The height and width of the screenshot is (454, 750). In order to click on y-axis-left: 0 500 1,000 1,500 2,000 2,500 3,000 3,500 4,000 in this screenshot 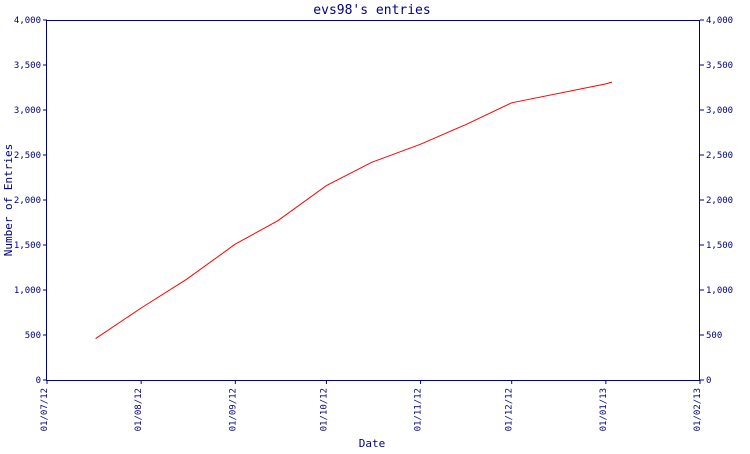, I will do `click(30, 201)`.